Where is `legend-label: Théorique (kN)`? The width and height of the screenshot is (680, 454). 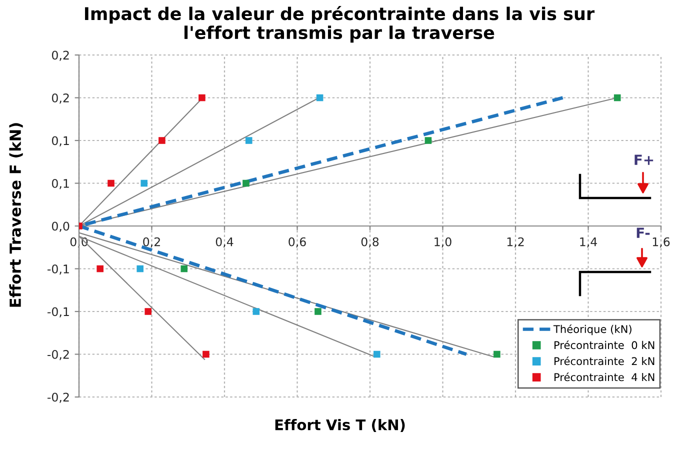
legend-label: Théorique (kN) is located at coordinates (592, 330).